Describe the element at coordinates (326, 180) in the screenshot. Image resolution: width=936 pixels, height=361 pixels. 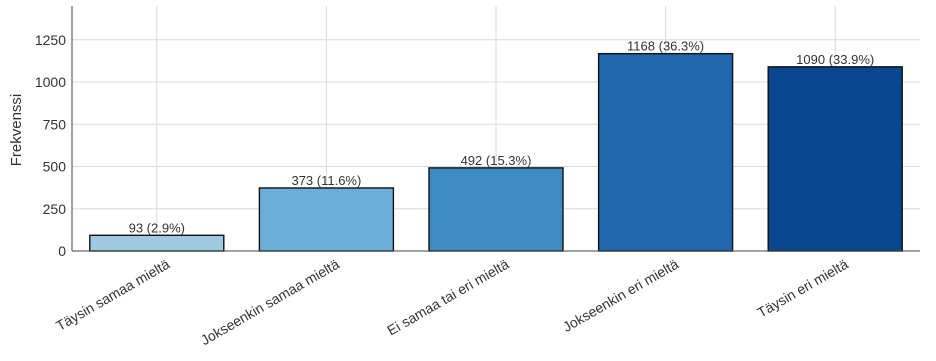
I see `bar-data-label: 373 (11.6%)` at that location.